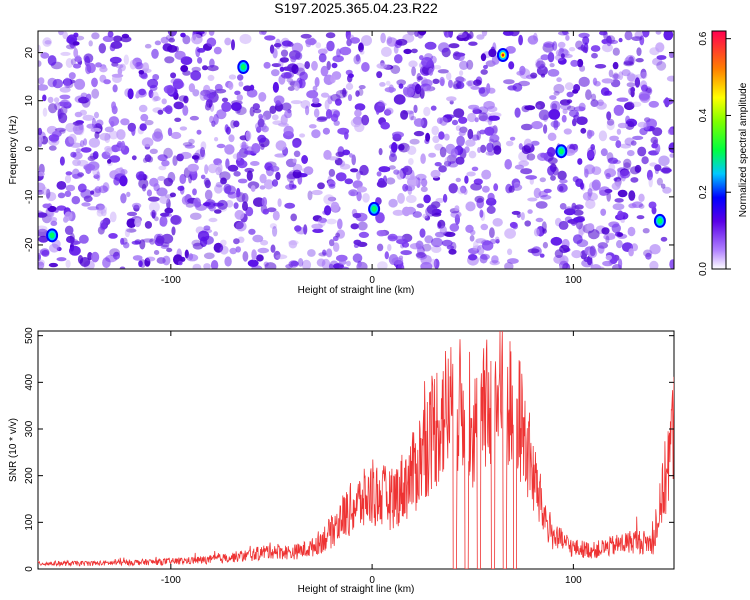 The height and width of the screenshot is (600, 750). I want to click on y-tick-label: 200, so click(29, 475).